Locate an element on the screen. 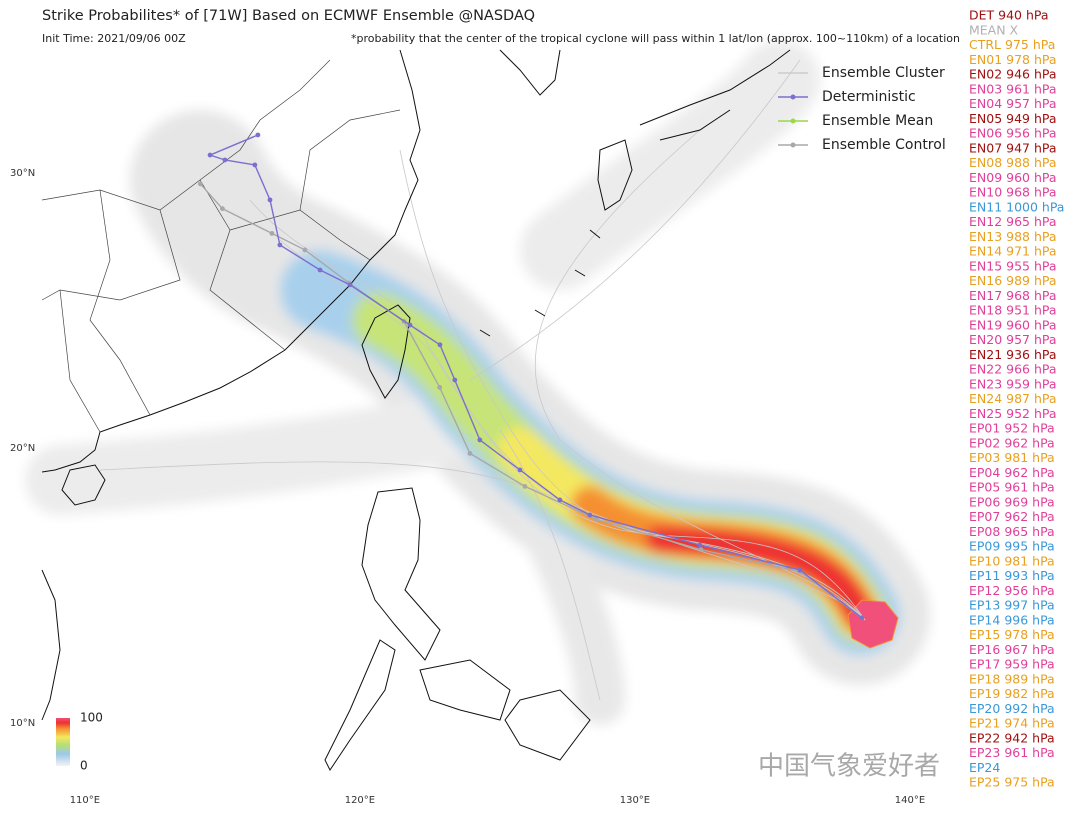  member-label: EP01 952 hPa is located at coordinates (1012, 428).